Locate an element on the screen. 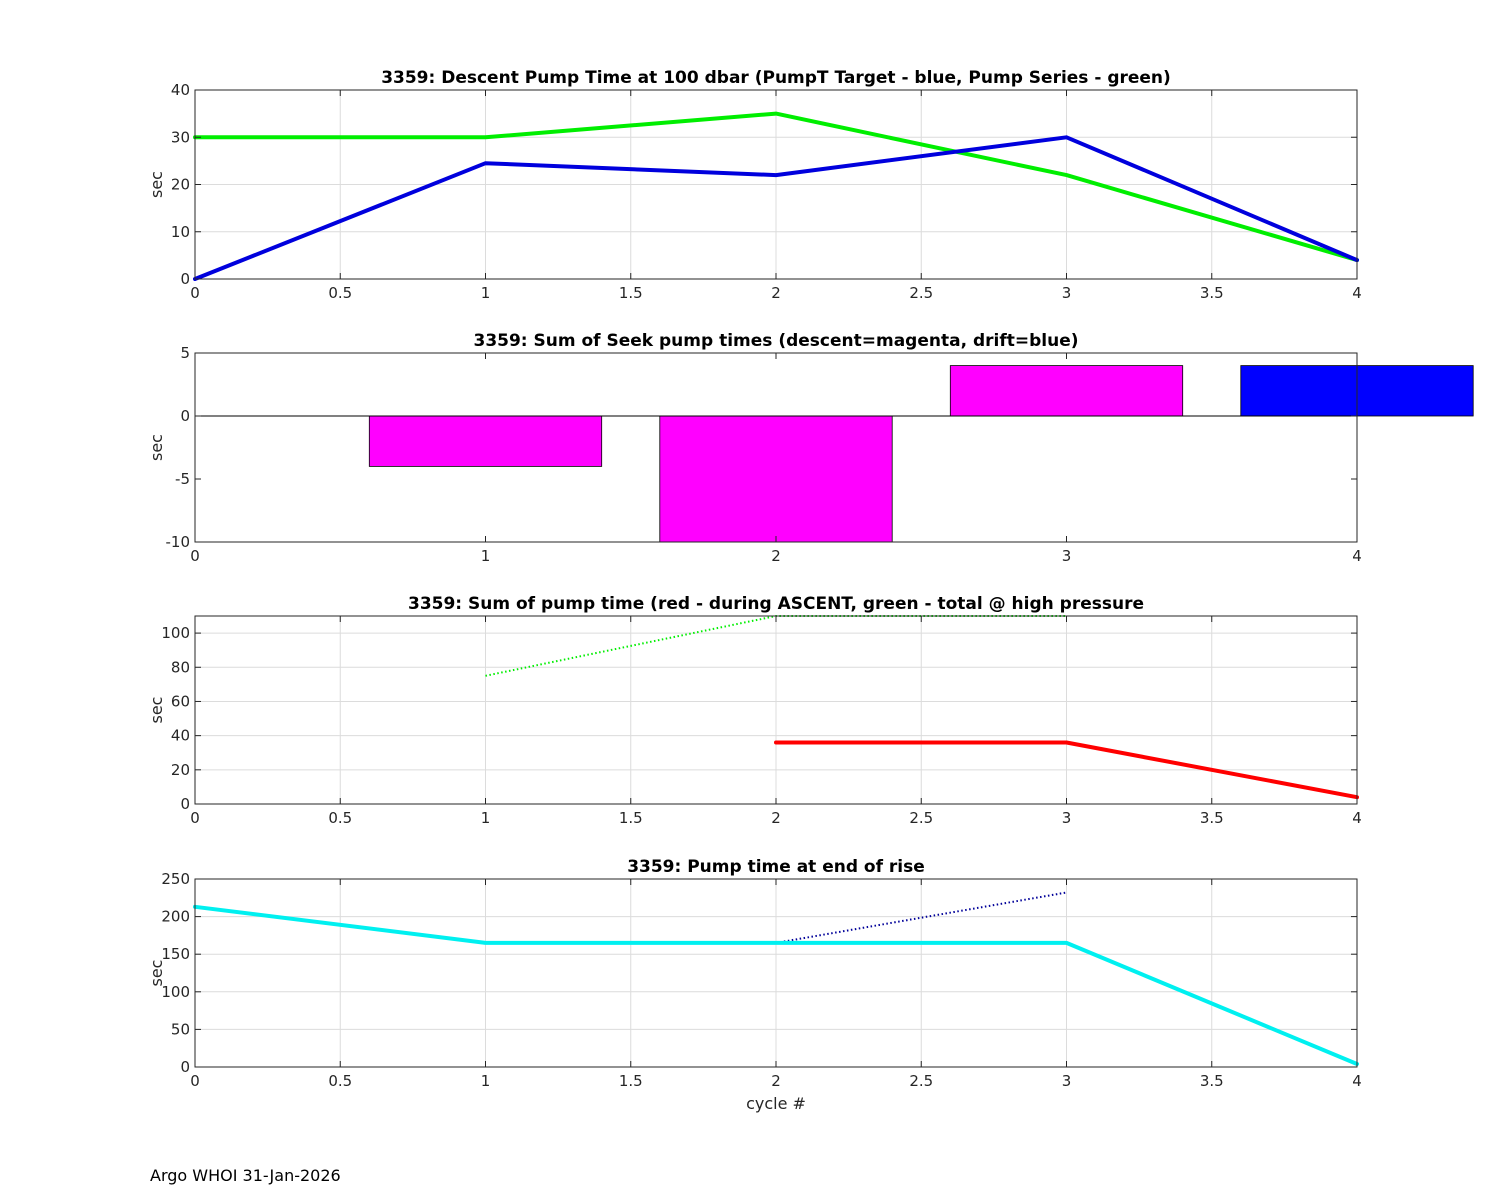 The width and height of the screenshot is (1500, 1200). series-line-green is located at coordinates (776, 187).